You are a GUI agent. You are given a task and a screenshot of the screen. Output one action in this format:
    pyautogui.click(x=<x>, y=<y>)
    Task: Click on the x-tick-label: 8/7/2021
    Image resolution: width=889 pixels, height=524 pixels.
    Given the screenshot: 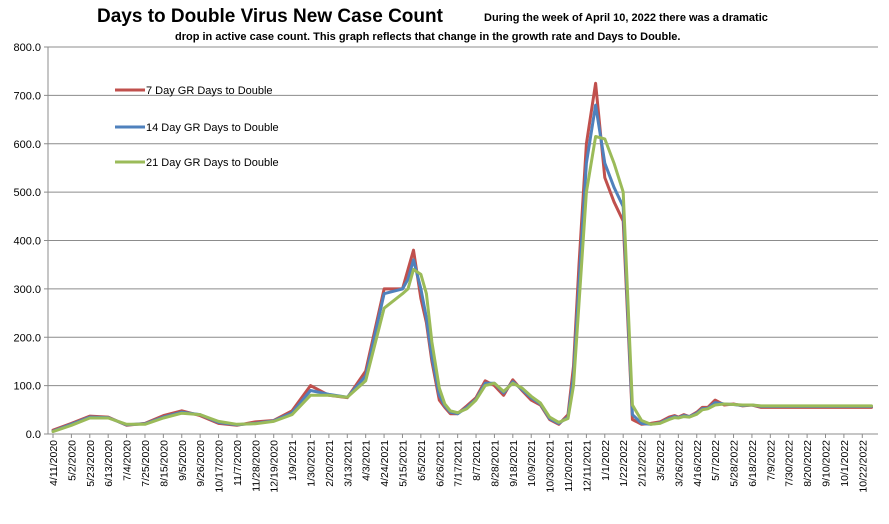 What is the action you would take?
    pyautogui.click(x=477, y=460)
    